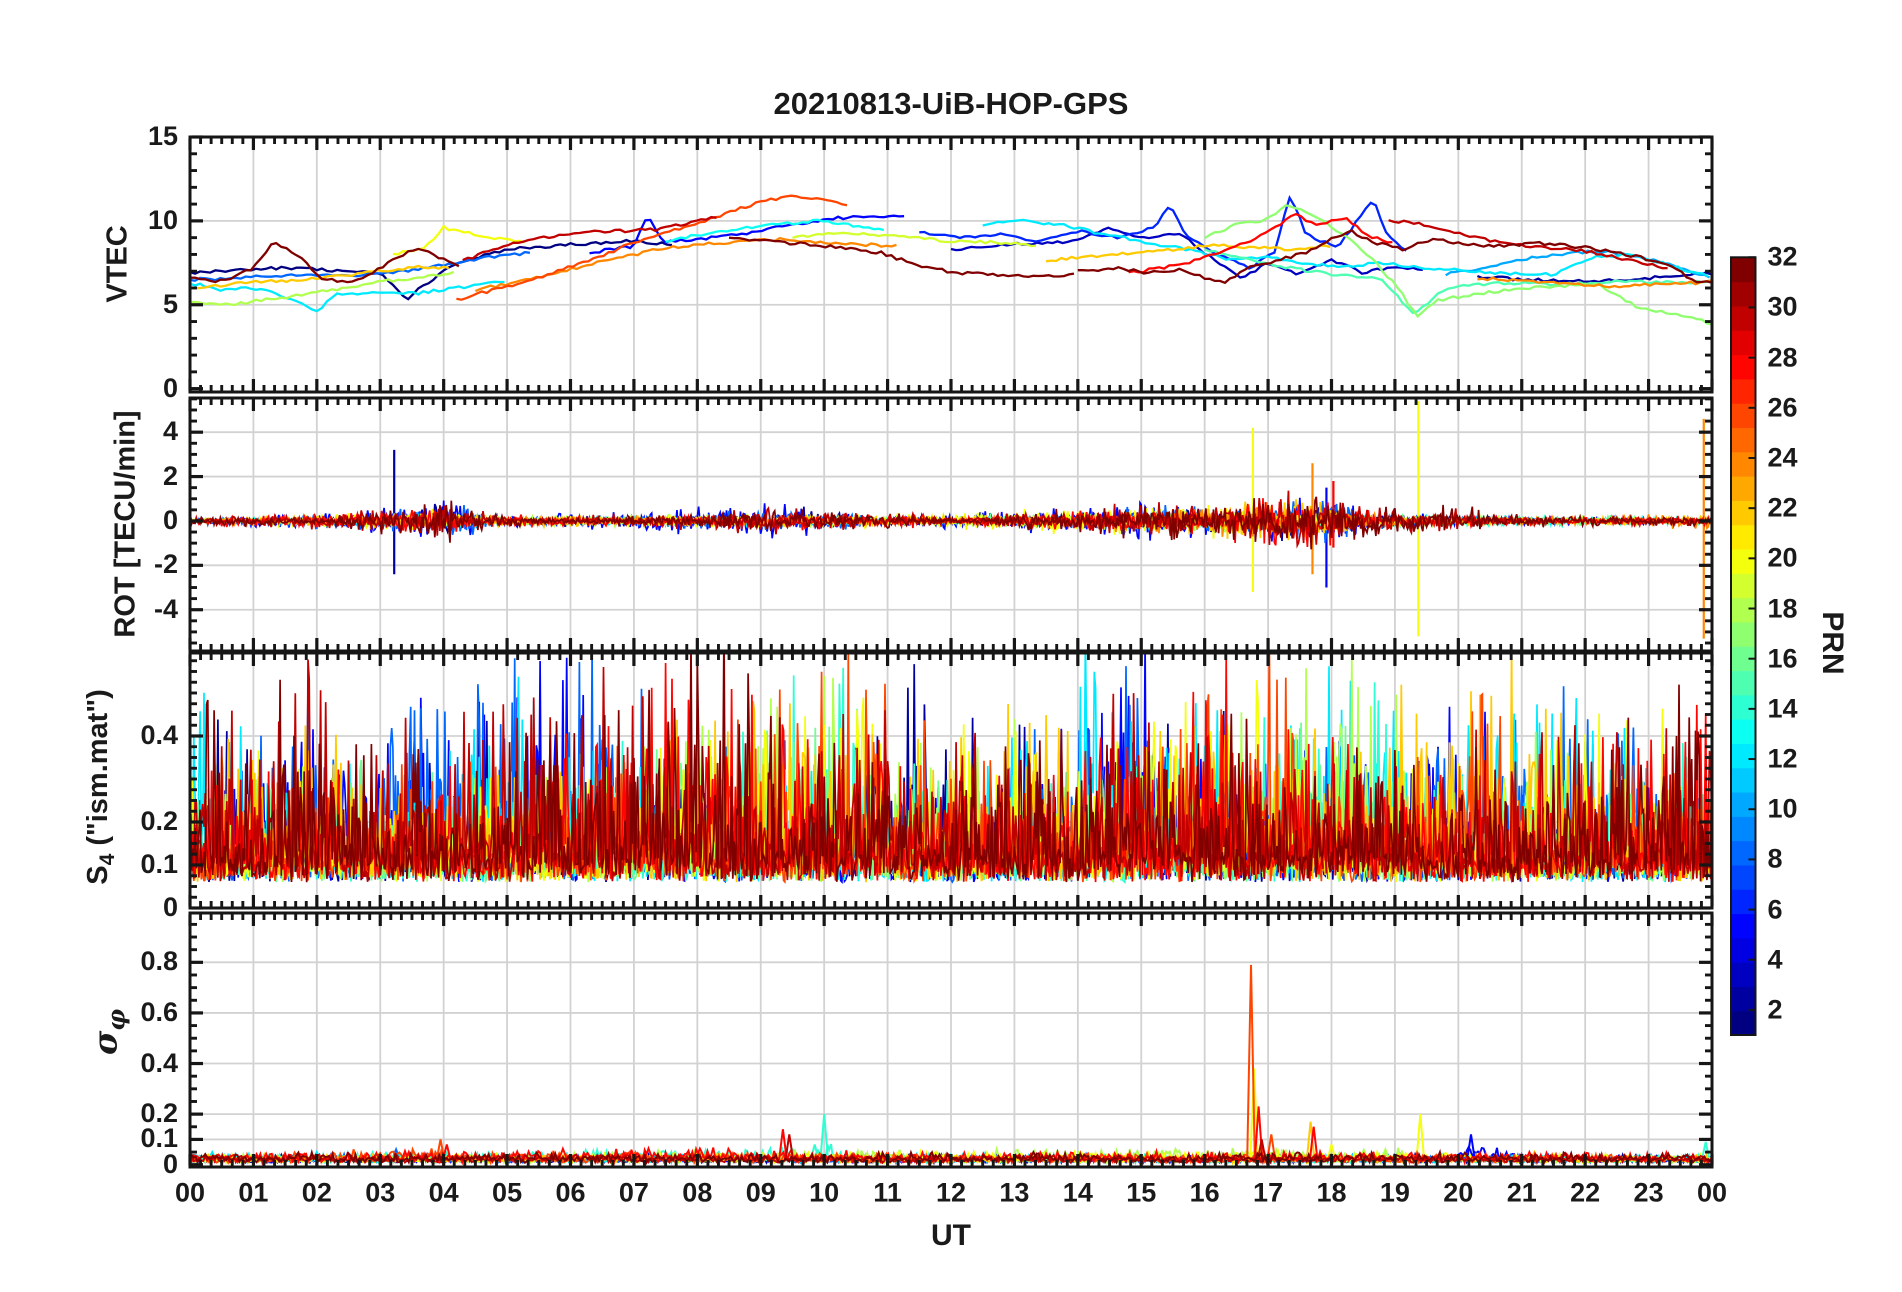  I want to click on colorbar-tick-label: 22, so click(1782, 507).